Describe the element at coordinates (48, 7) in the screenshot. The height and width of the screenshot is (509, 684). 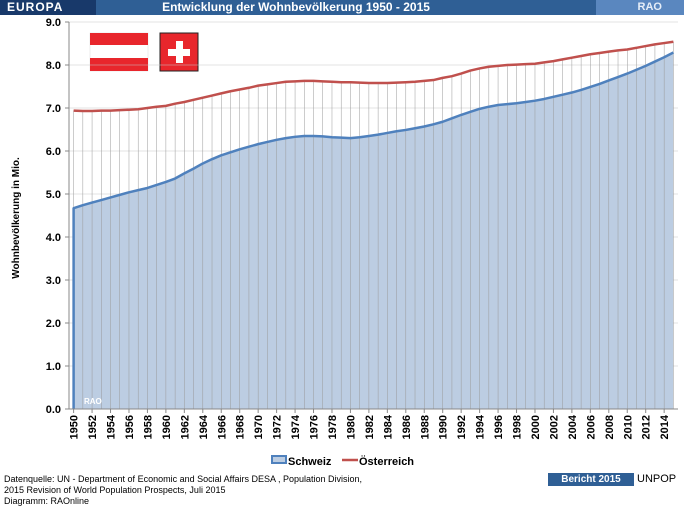
I see `region-label: EUROPA` at that location.